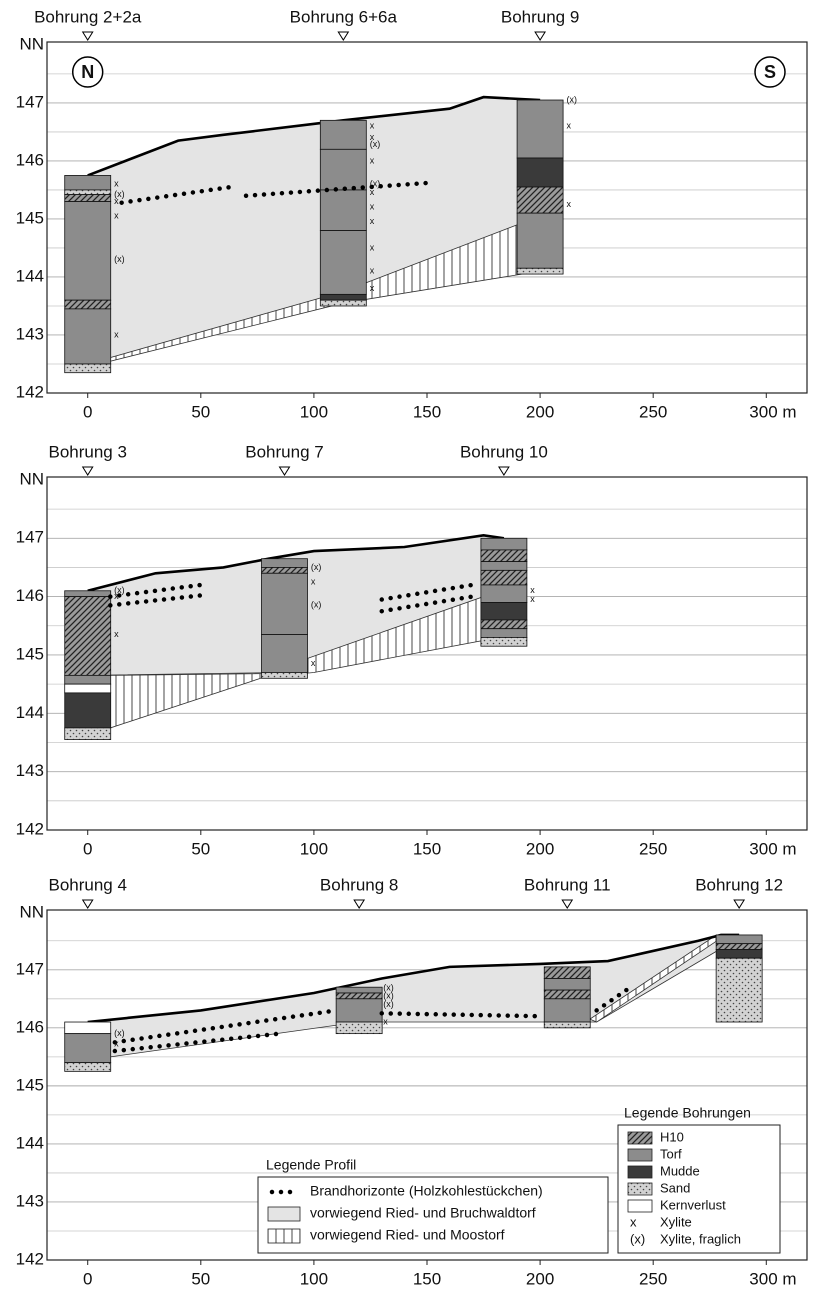 The height and width of the screenshot is (1292, 817). Describe the element at coordinates (30, 391) in the screenshot. I see `y-tick-label: 142` at that location.